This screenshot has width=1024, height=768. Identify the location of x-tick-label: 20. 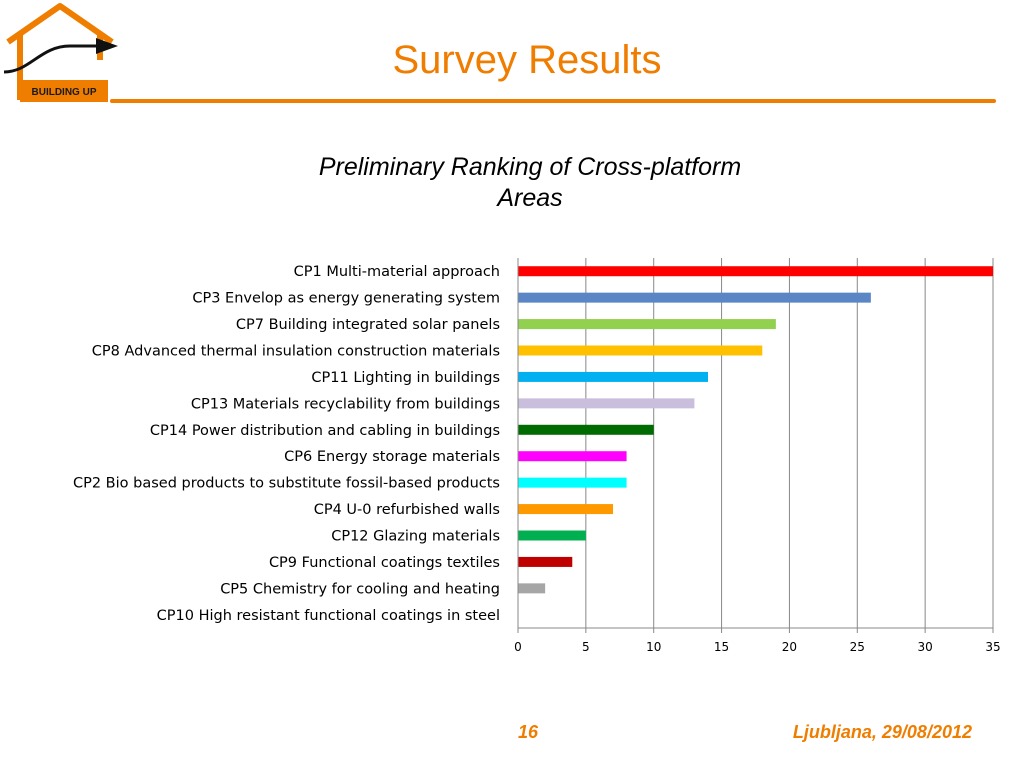
(789, 647).